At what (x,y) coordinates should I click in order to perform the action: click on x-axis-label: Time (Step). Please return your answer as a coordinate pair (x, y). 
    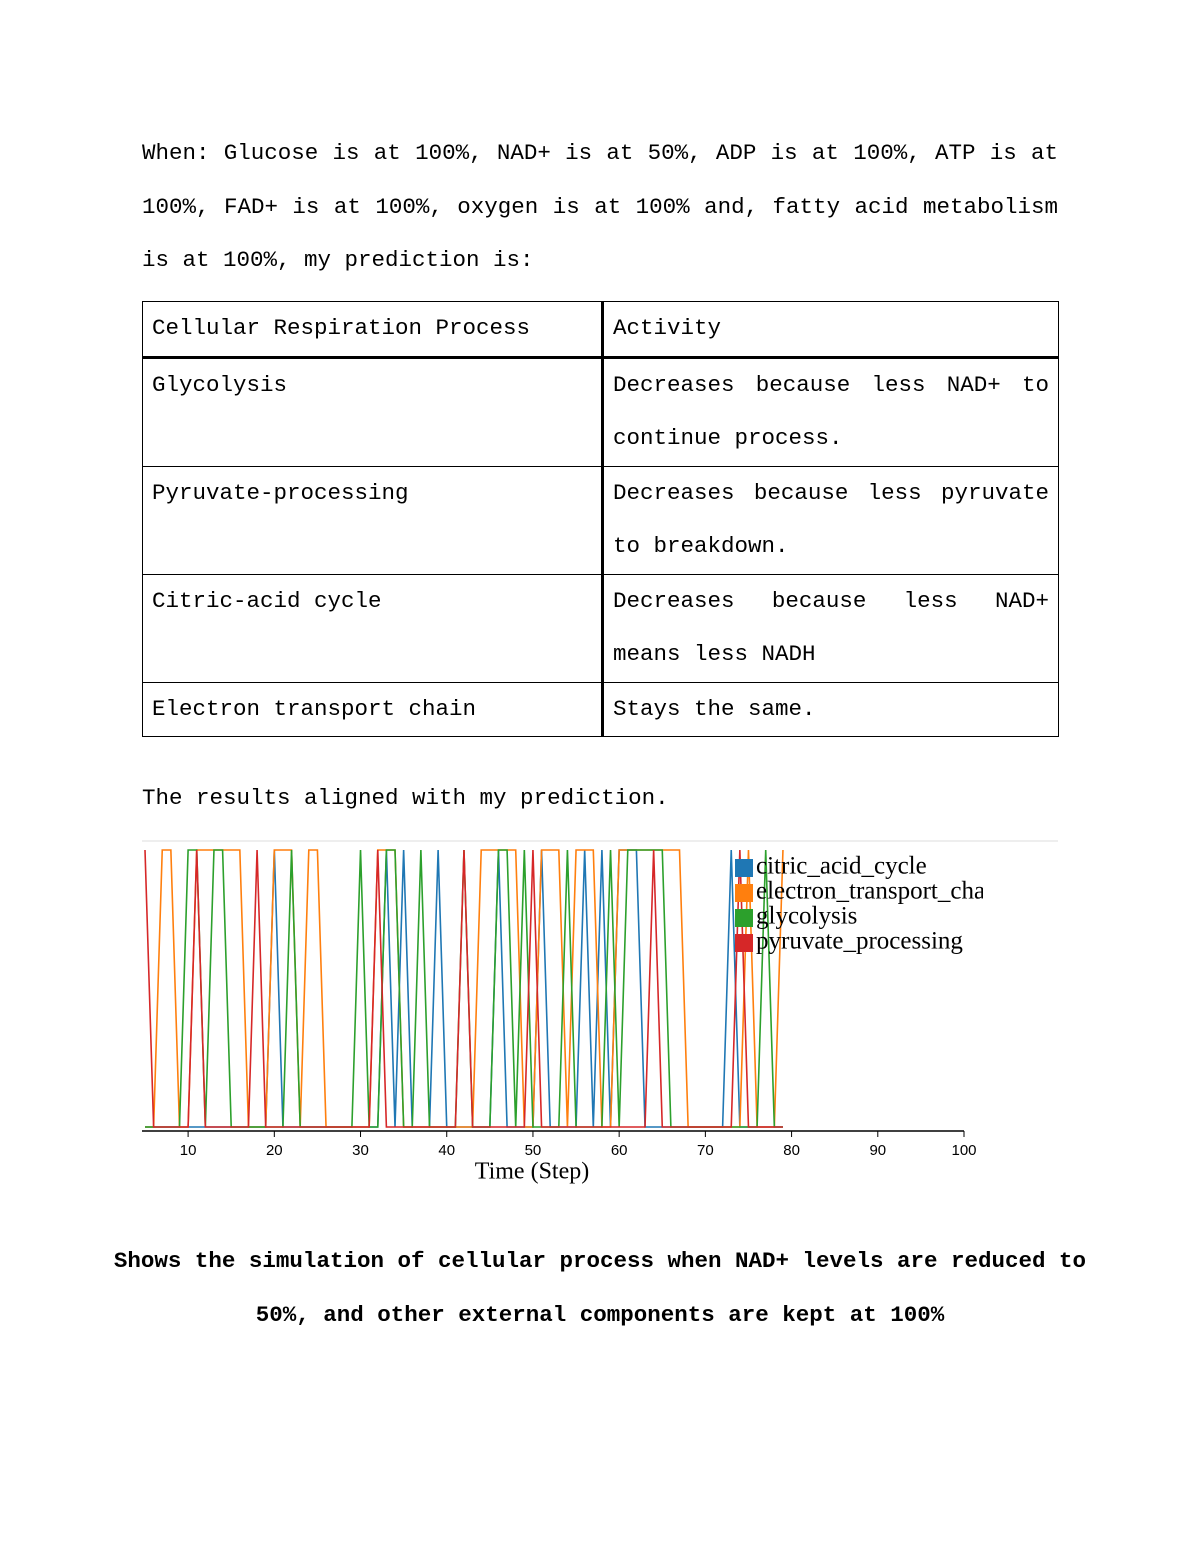
    Looking at the image, I should click on (532, 1172).